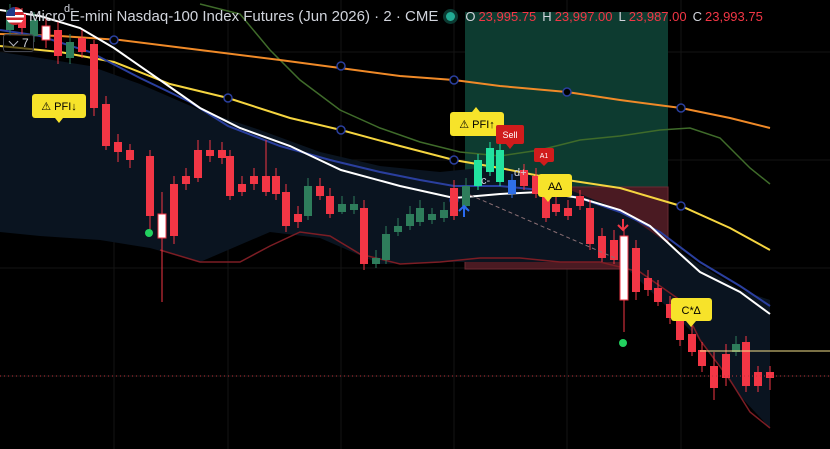 The height and width of the screenshot is (449, 830). Describe the element at coordinates (544, 157) in the screenshot. I see `a1-badge: A1` at that location.